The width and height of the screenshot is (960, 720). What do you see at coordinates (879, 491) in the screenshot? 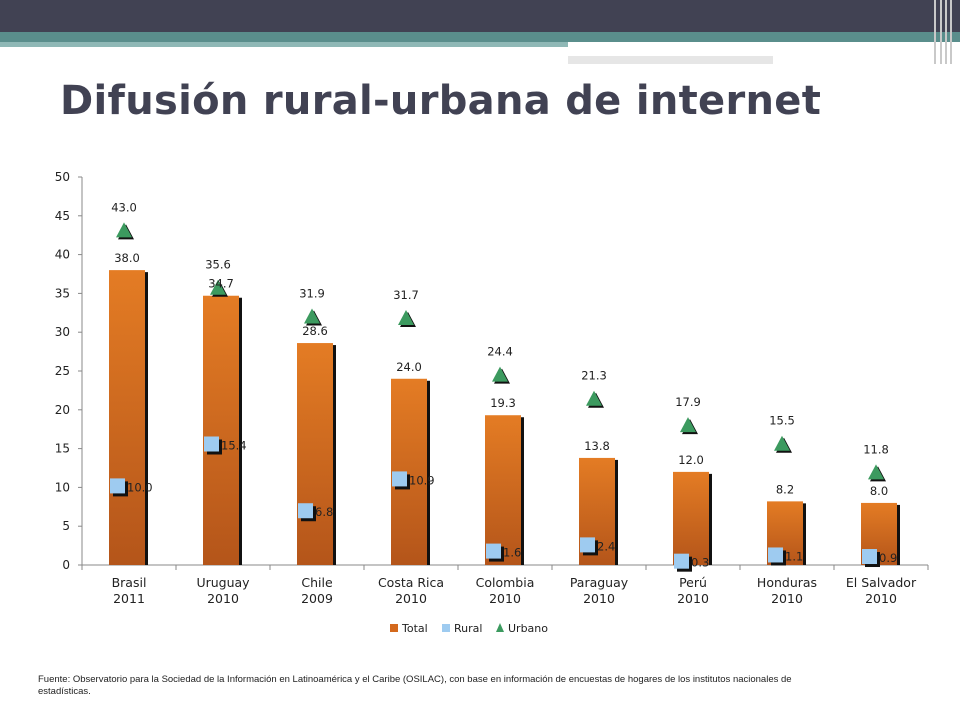
I see `total-data-label: 8.0` at bounding box center [879, 491].